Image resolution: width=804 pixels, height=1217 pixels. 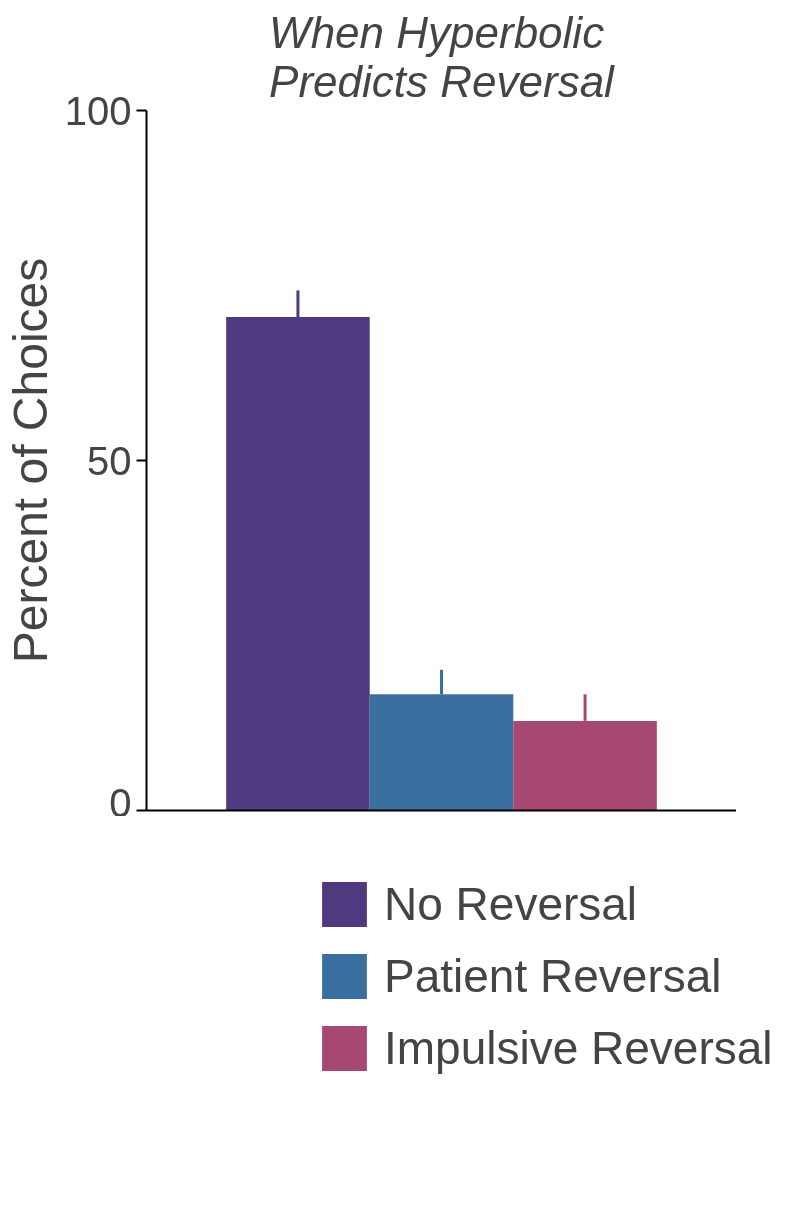 I want to click on y-axis-title: Percent of Choices, so click(x=30, y=460).